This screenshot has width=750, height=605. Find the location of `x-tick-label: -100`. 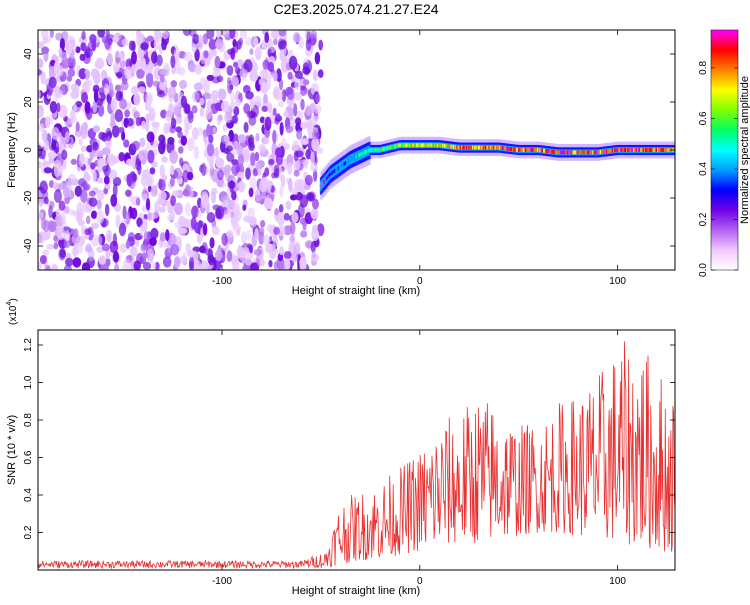

x-tick-label: -100 is located at coordinates (222, 281).